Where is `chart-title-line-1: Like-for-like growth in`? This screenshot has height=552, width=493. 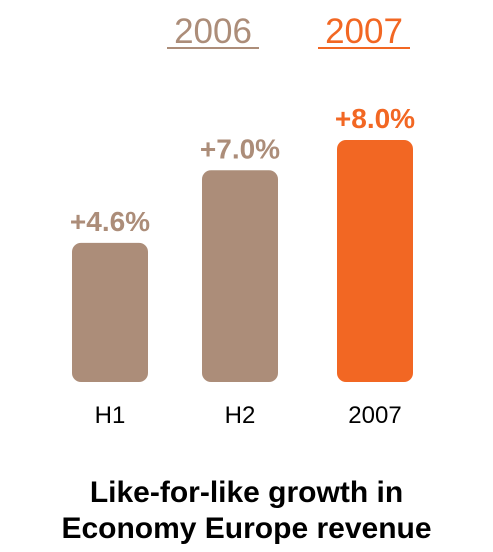
chart-title-line-1: Like-for-like growth in is located at coordinates (246, 492).